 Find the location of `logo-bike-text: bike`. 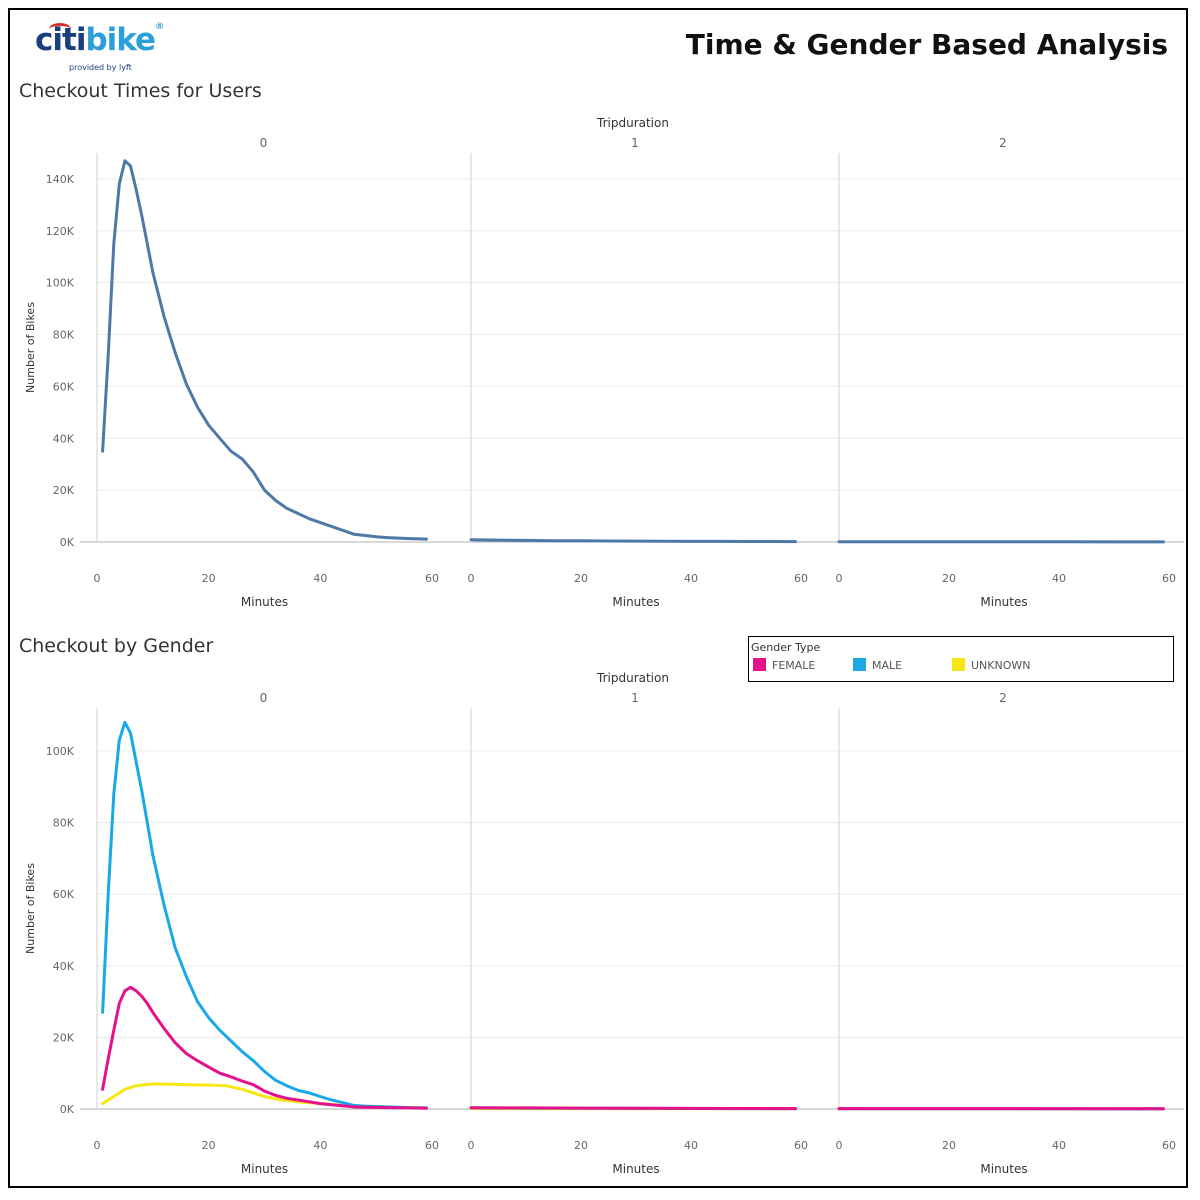

logo-bike-text: bike is located at coordinates (120, 40).